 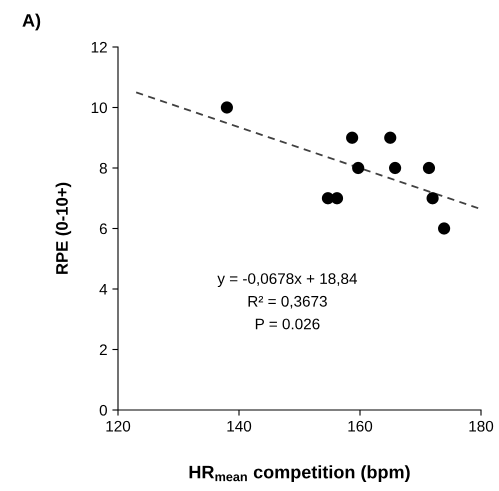 What do you see at coordinates (300, 473) in the screenshot?
I see `x-axis-title: HR$_{mean}$ competition (bpm)` at bounding box center [300, 473].